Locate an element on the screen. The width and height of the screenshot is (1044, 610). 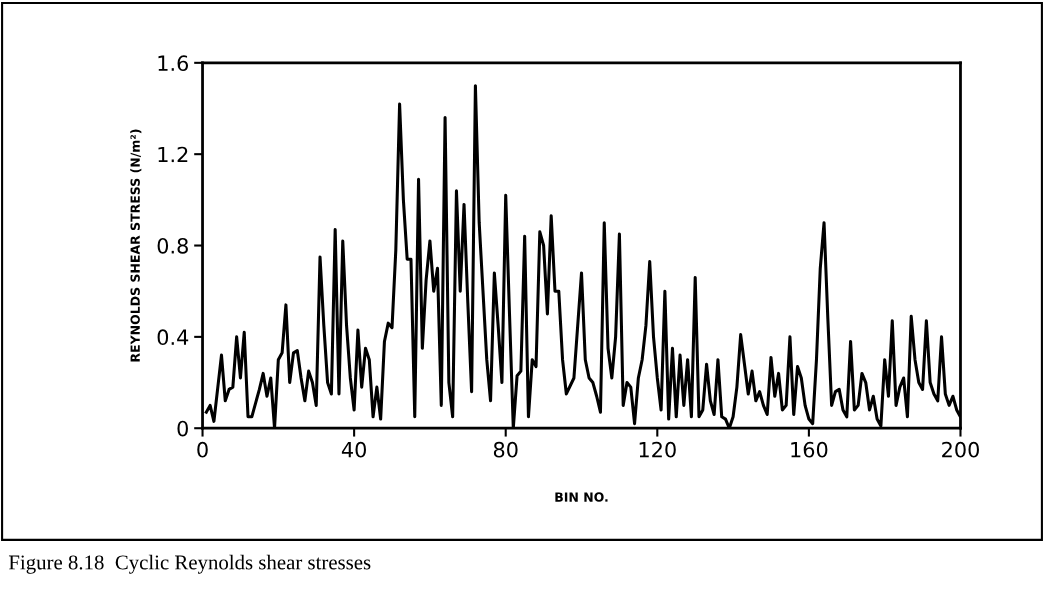
x-axis-title: BIN NO. is located at coordinates (581, 497).